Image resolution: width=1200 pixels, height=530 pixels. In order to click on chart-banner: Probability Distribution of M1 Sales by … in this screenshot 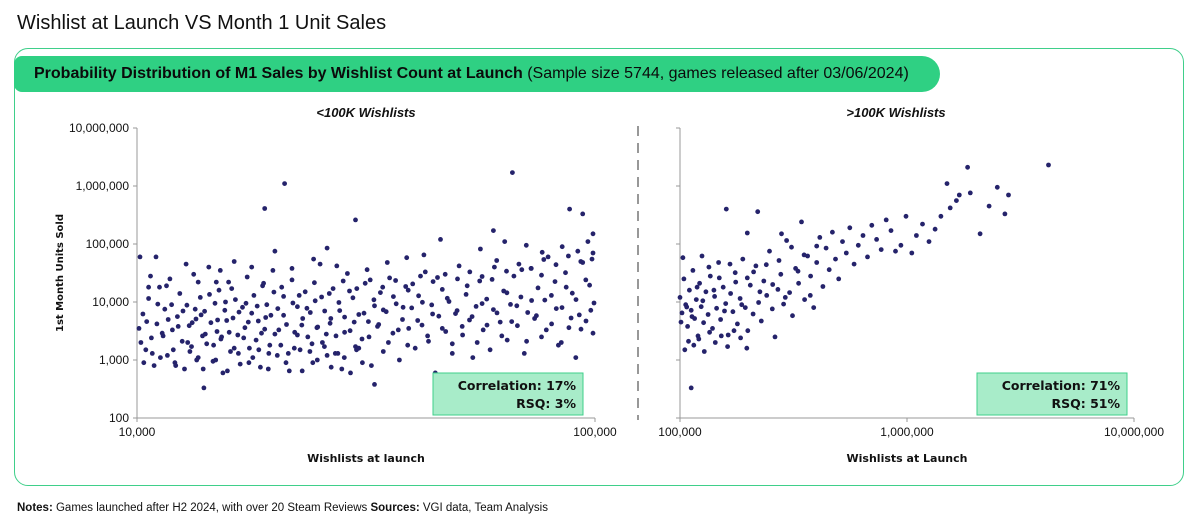, I will do `click(477, 74)`.